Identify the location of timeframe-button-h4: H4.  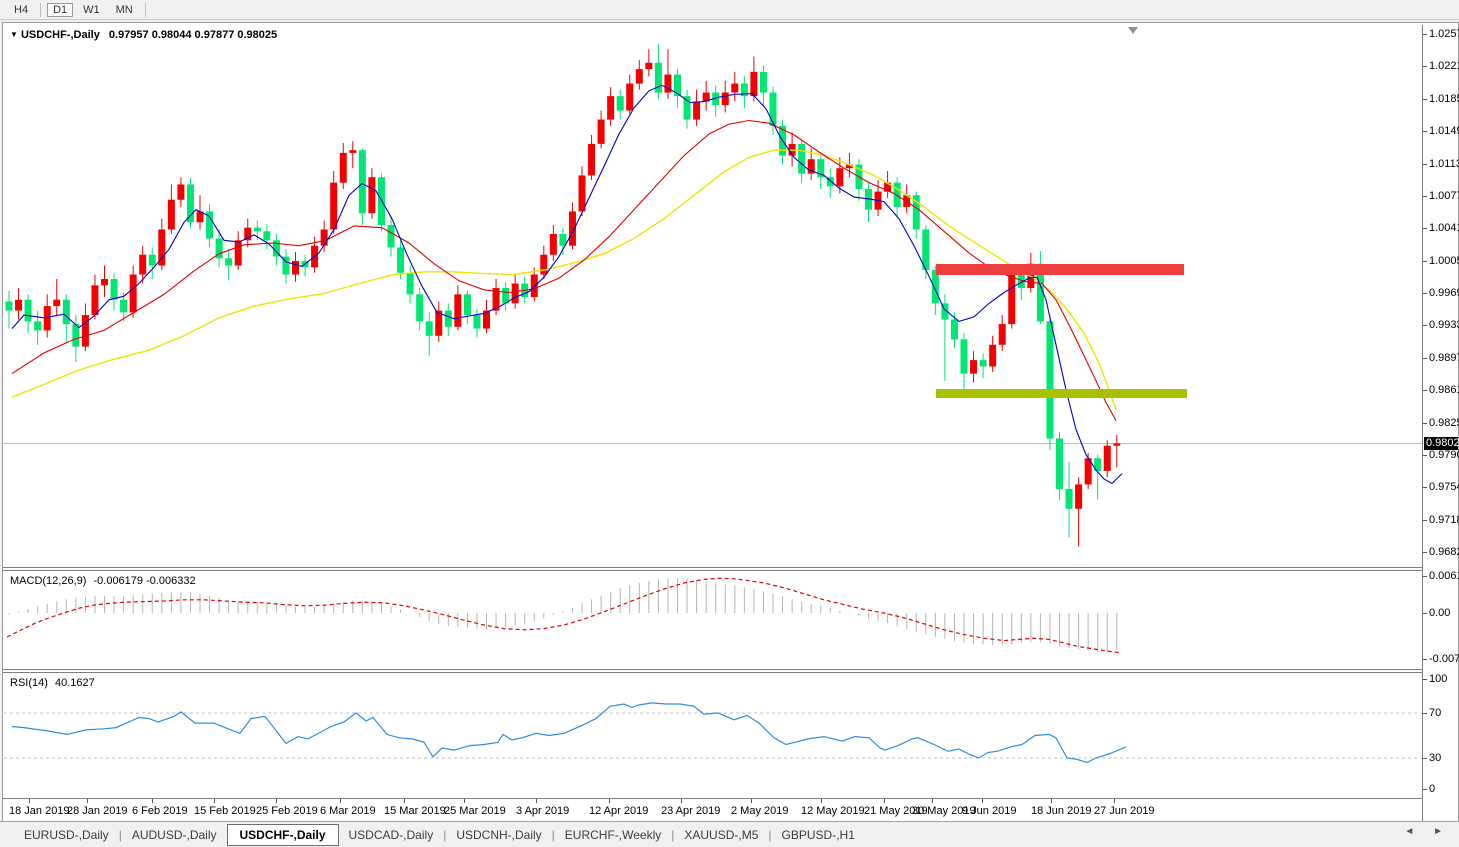
(21, 9).